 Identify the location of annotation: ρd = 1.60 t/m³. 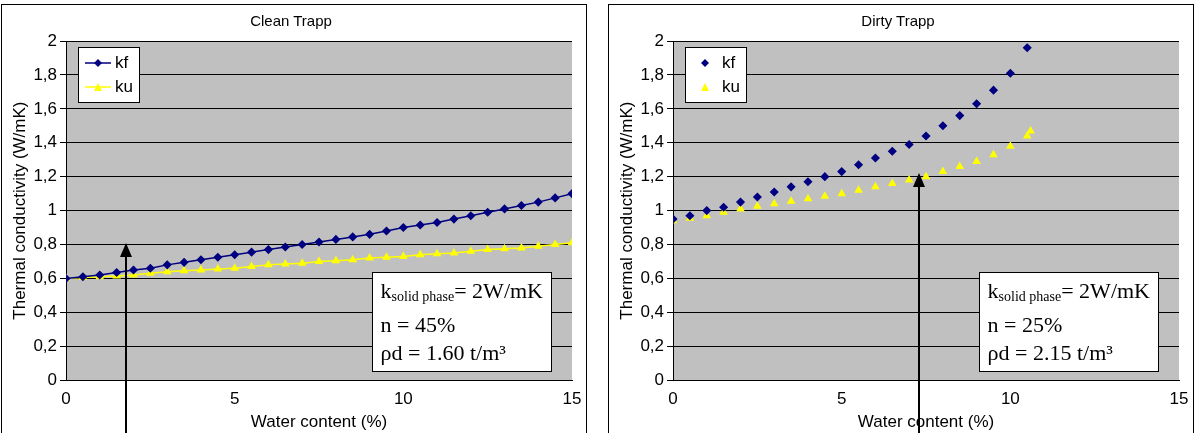
(443, 352).